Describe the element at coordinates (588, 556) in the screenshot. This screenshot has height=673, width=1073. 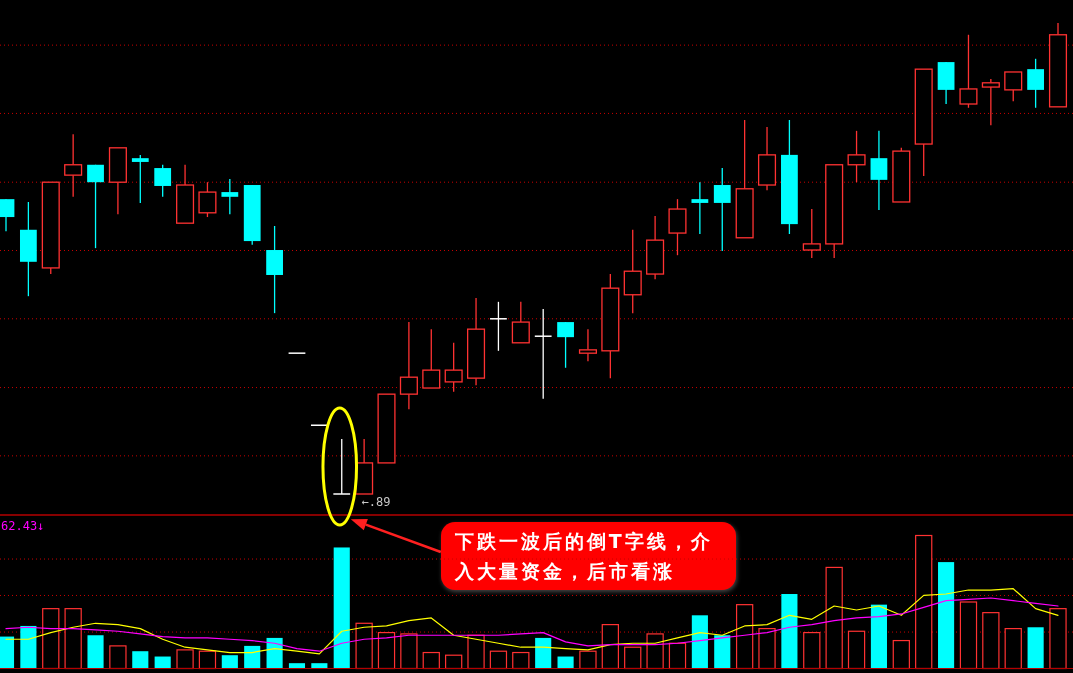
I see `annotation: 下跌一波后的倒T字线，介入大量资金，后市看涨` at that location.